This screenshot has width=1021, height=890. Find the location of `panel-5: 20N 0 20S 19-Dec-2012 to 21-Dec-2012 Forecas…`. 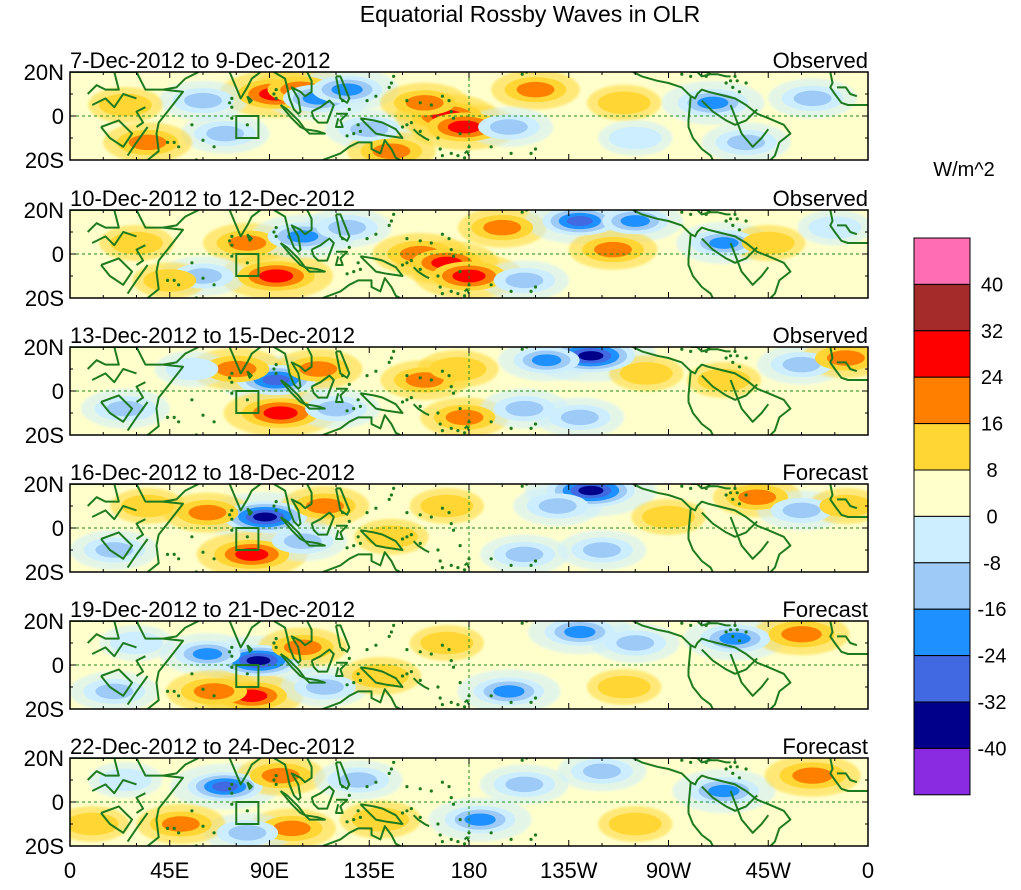

panel-5: 20N 0 20S 19-Dec-2012 to 21-Dec-2012 Forecas… is located at coordinates (446, 659).